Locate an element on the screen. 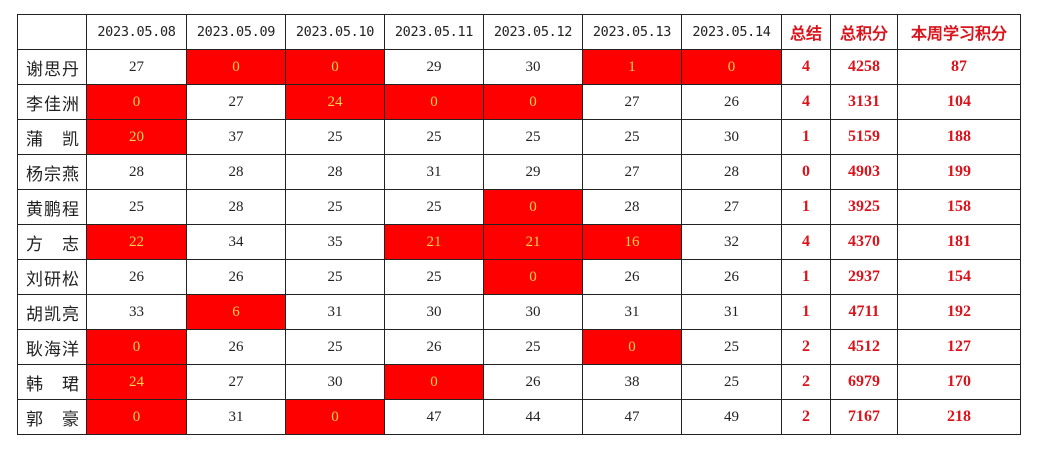 This screenshot has width=1040, height=455. week-points-cell: 181 is located at coordinates (959, 242).